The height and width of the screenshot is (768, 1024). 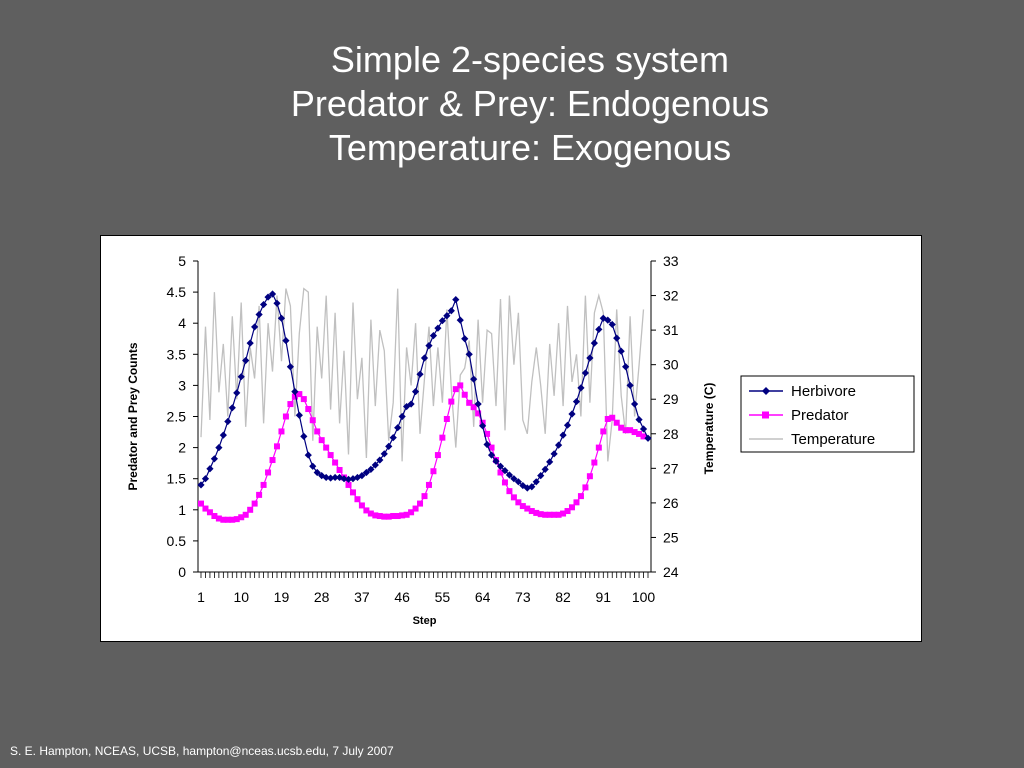 I want to click on y2-tick-label: 24, so click(x=671, y=572).